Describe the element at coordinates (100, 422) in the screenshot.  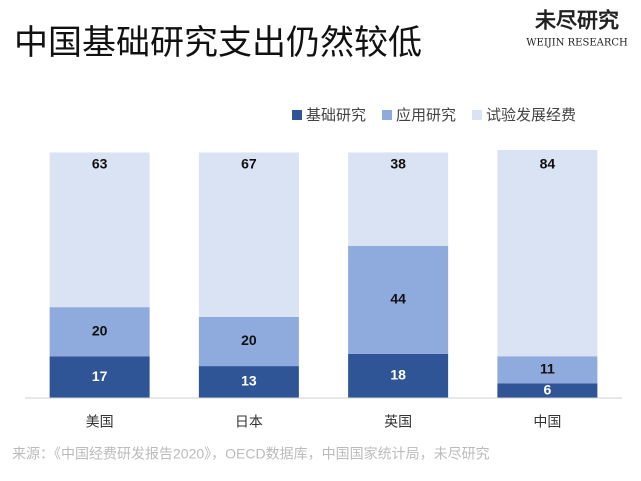
I see `x-tick-label: 美国` at that location.